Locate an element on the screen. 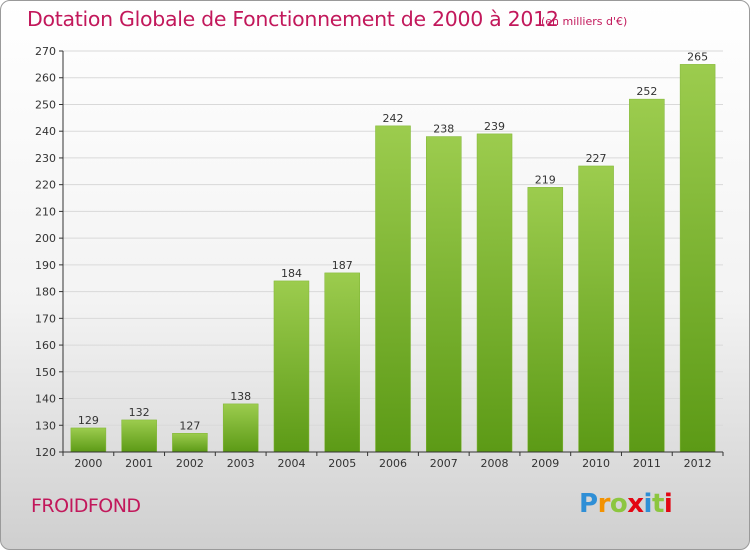  bar-2009 is located at coordinates (545, 320).